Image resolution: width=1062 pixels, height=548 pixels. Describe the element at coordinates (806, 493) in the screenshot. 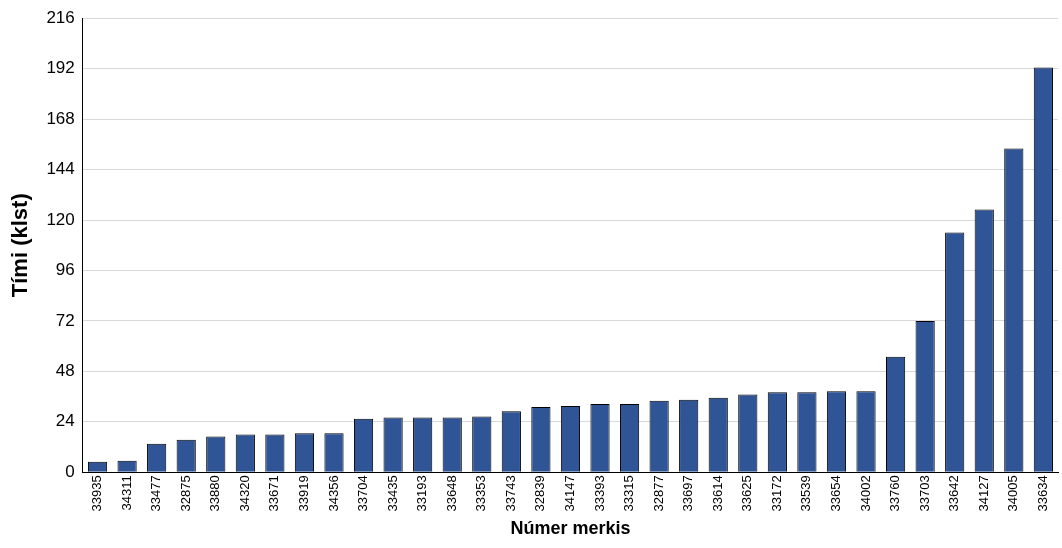

I see `x-tick-label: 33539` at that location.